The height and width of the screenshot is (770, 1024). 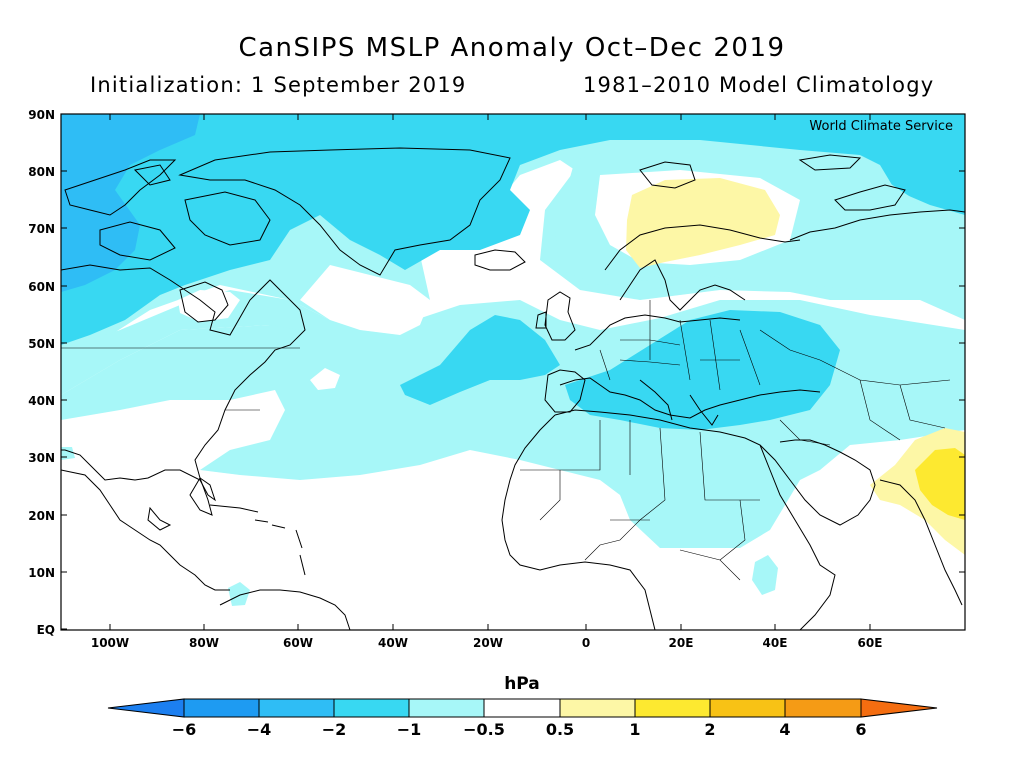 I want to click on lat-label: 90N, so click(x=41, y=115).